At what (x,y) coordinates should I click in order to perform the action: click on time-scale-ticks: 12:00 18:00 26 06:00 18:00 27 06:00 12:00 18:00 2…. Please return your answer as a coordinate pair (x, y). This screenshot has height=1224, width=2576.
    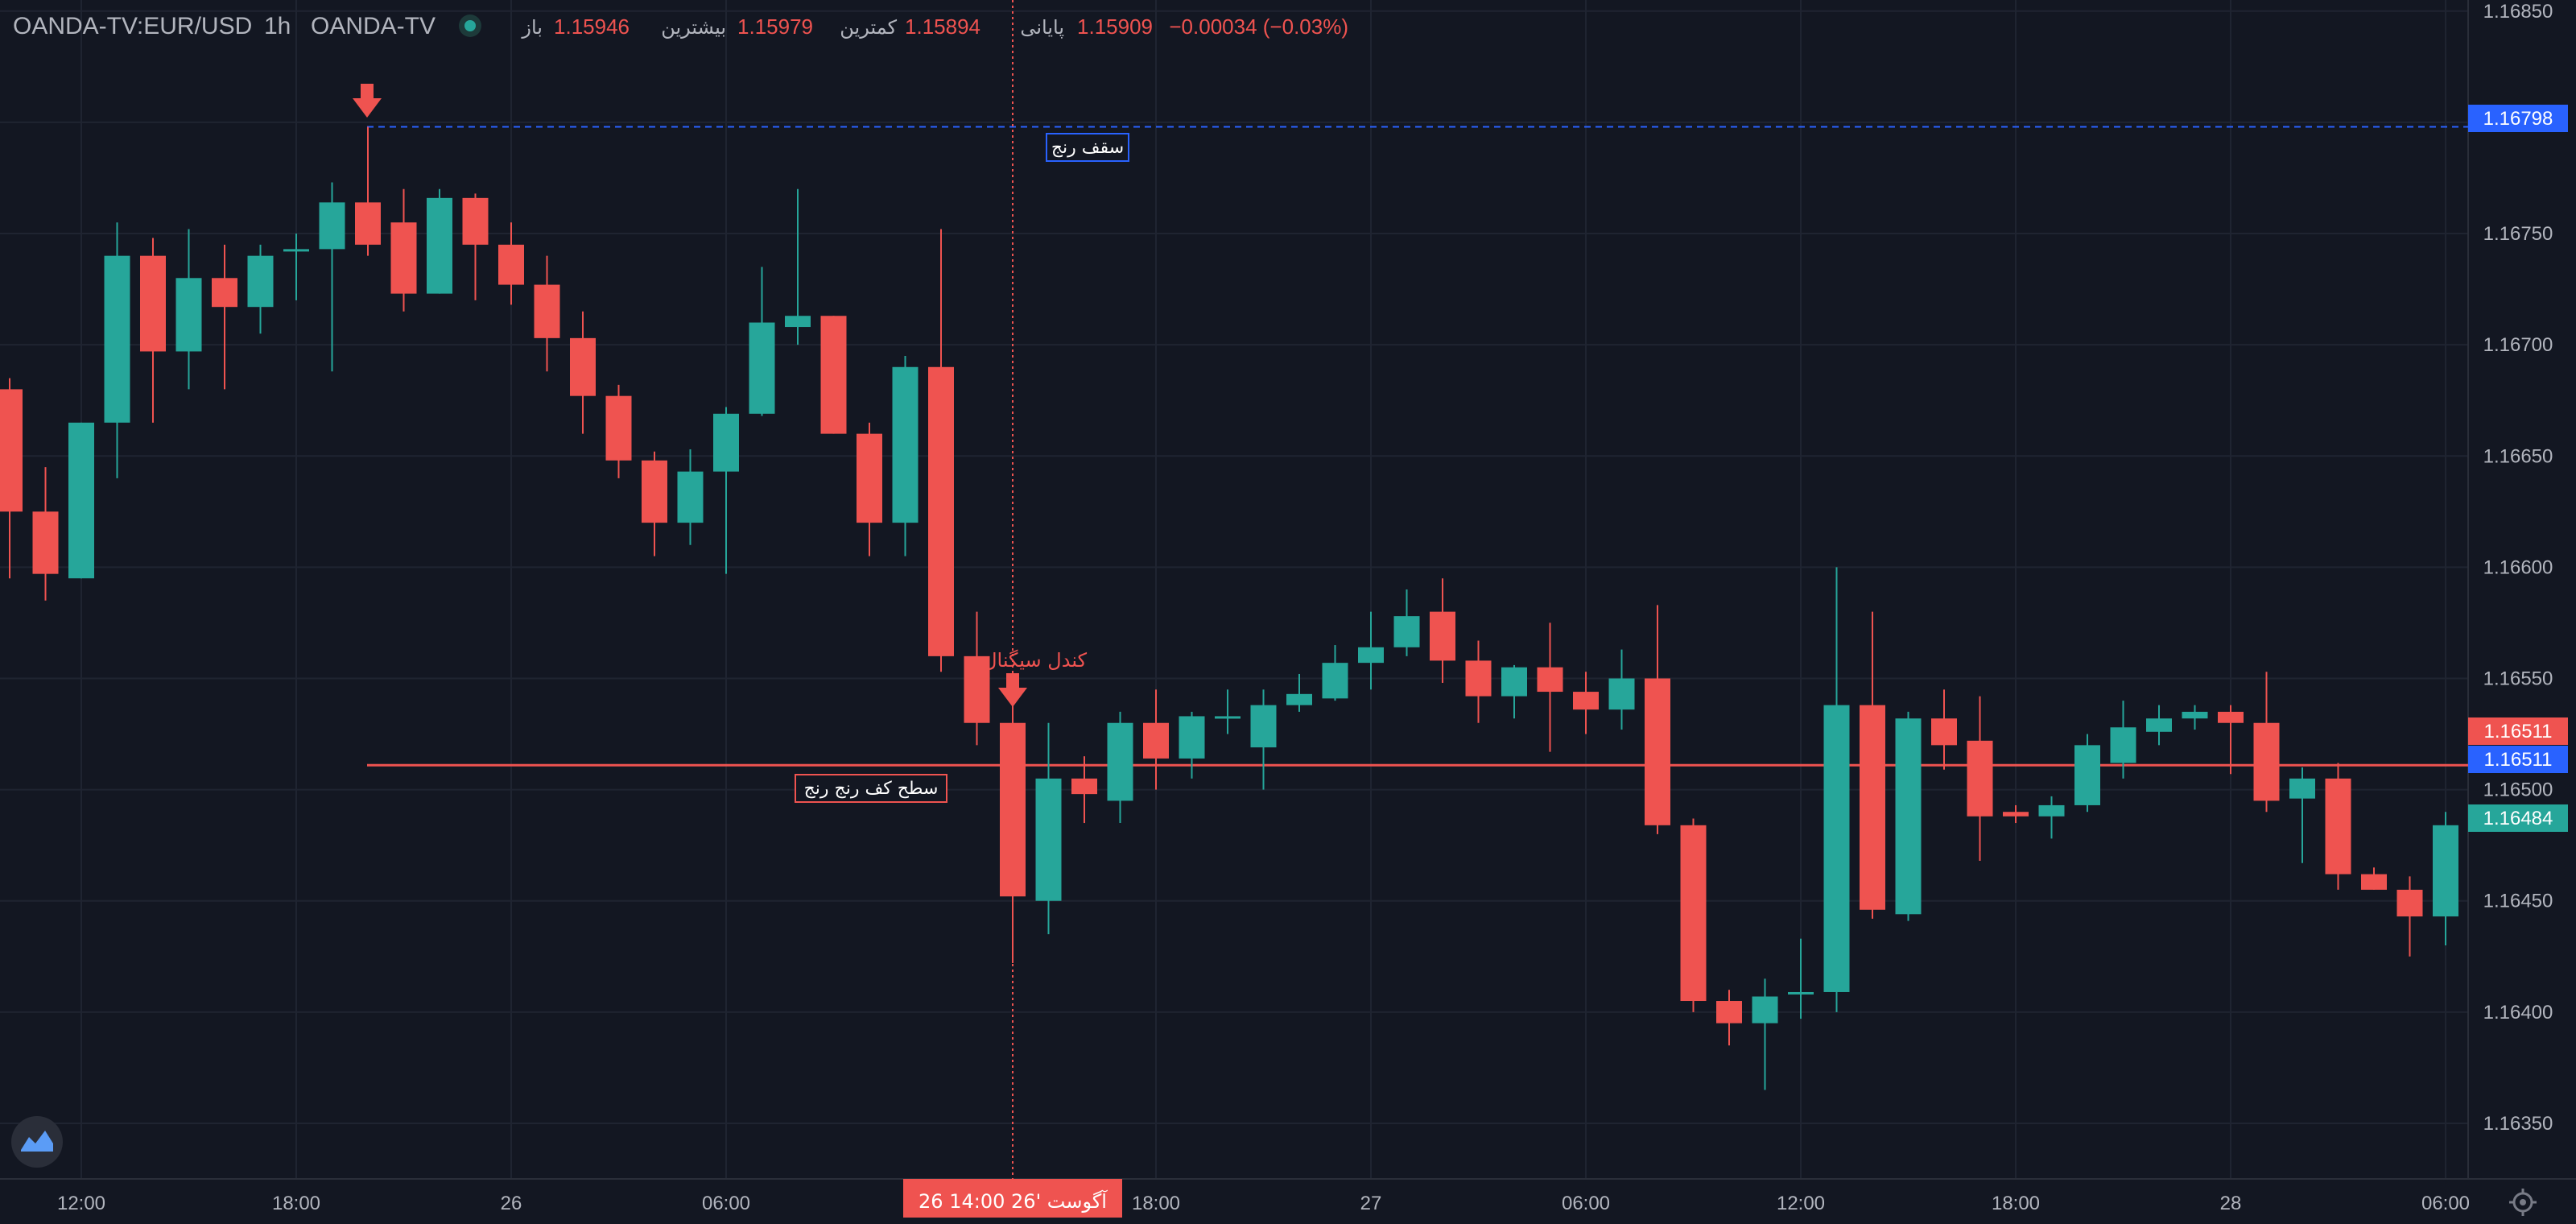
    Looking at the image, I should click on (1263, 1203).